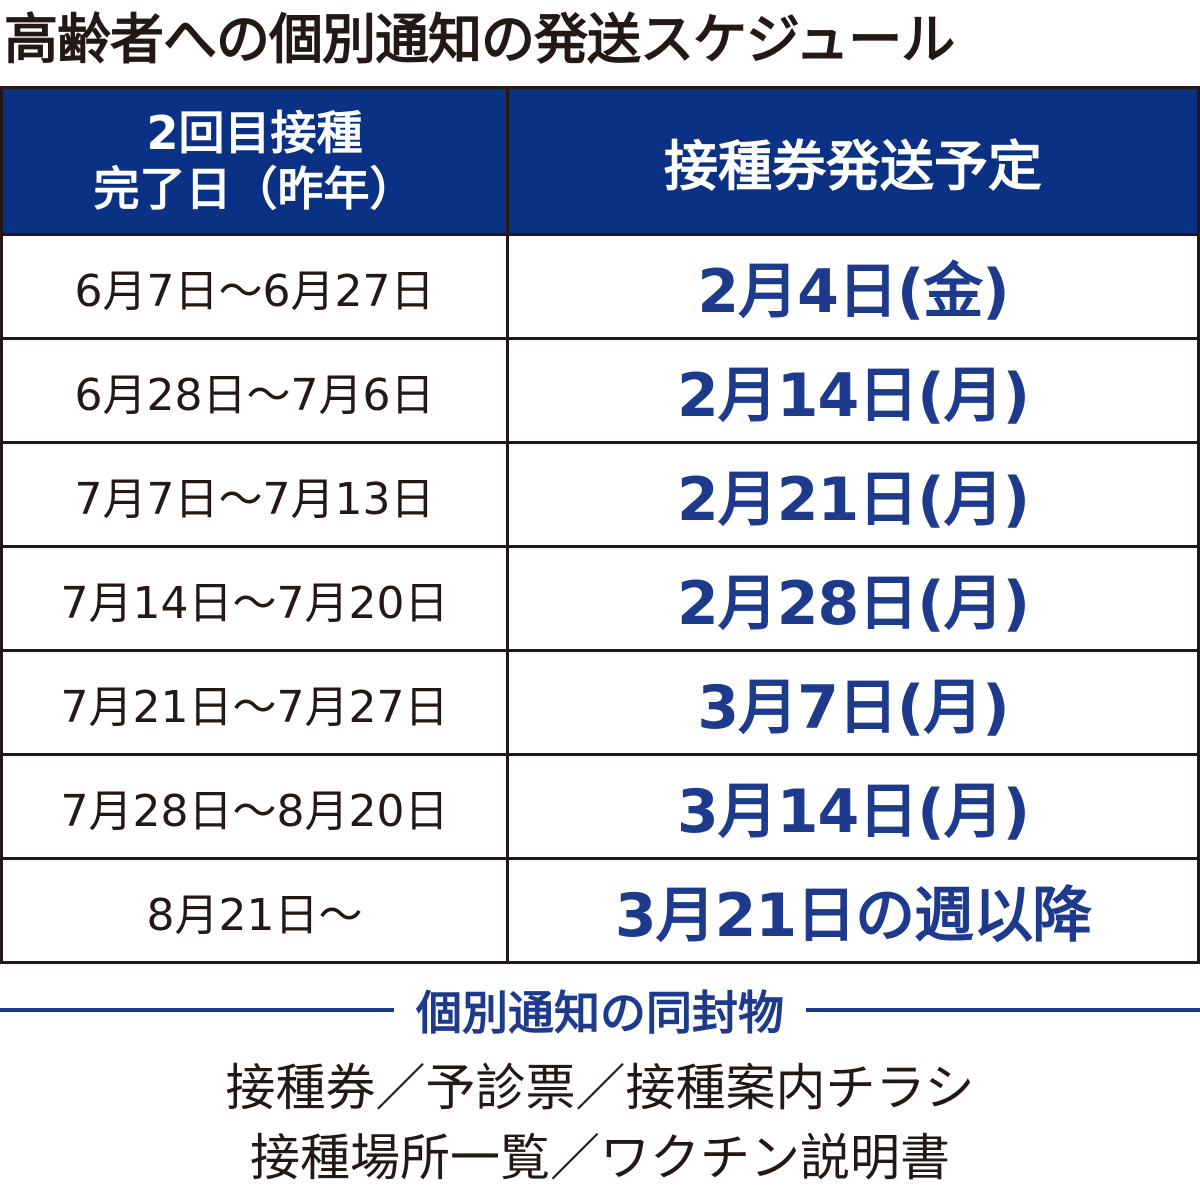 The image size is (1200, 1190). What do you see at coordinates (853, 494) in the screenshot?
I see `send-date-cell: 2月21日(月)` at bounding box center [853, 494].